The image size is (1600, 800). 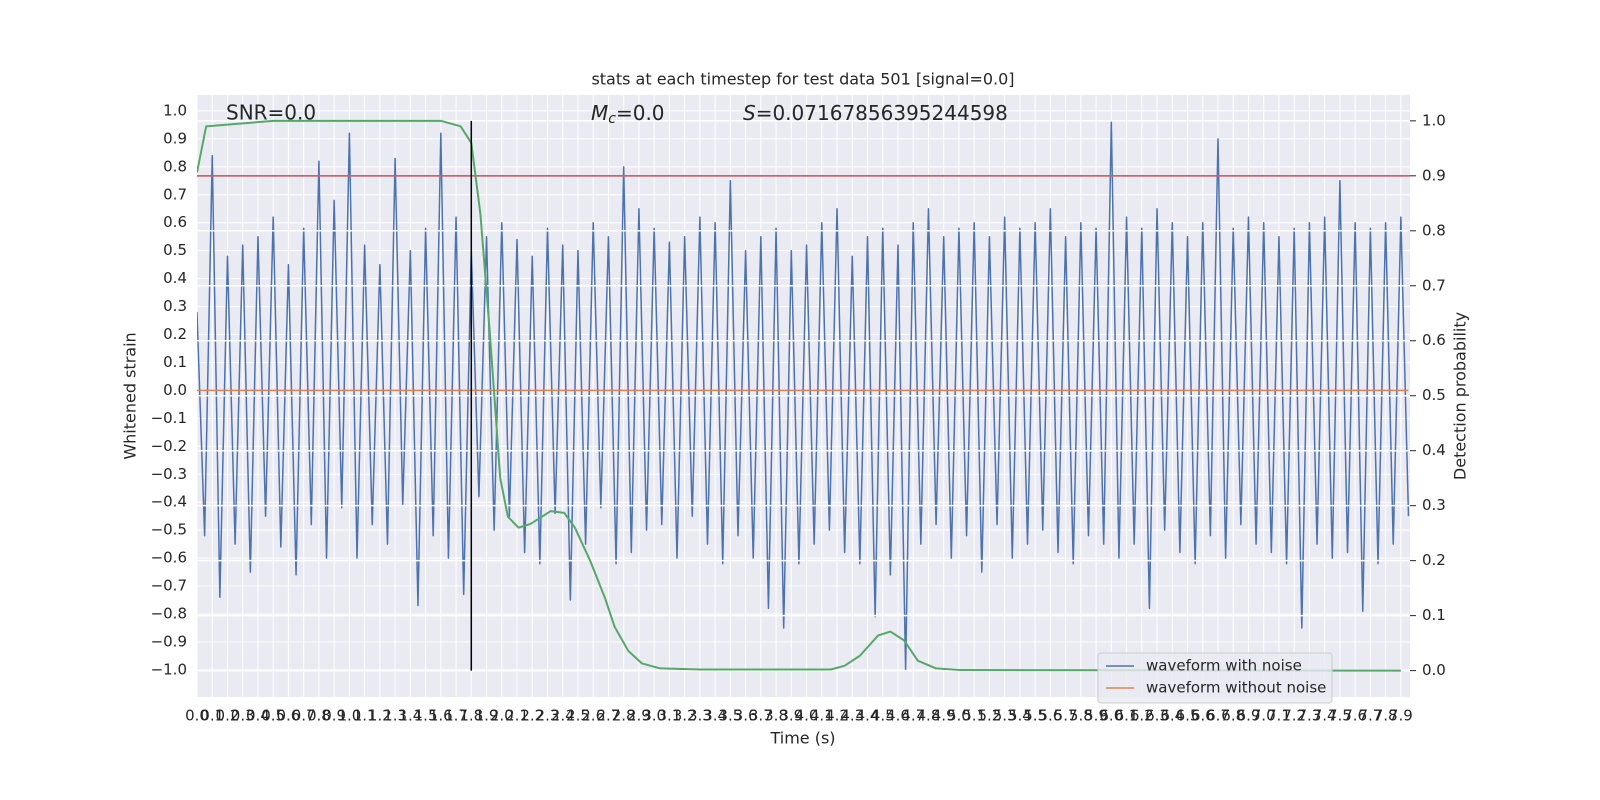 What do you see at coordinates (944, 716) in the screenshot?
I see `x-tick-label: 4.9` at bounding box center [944, 716].